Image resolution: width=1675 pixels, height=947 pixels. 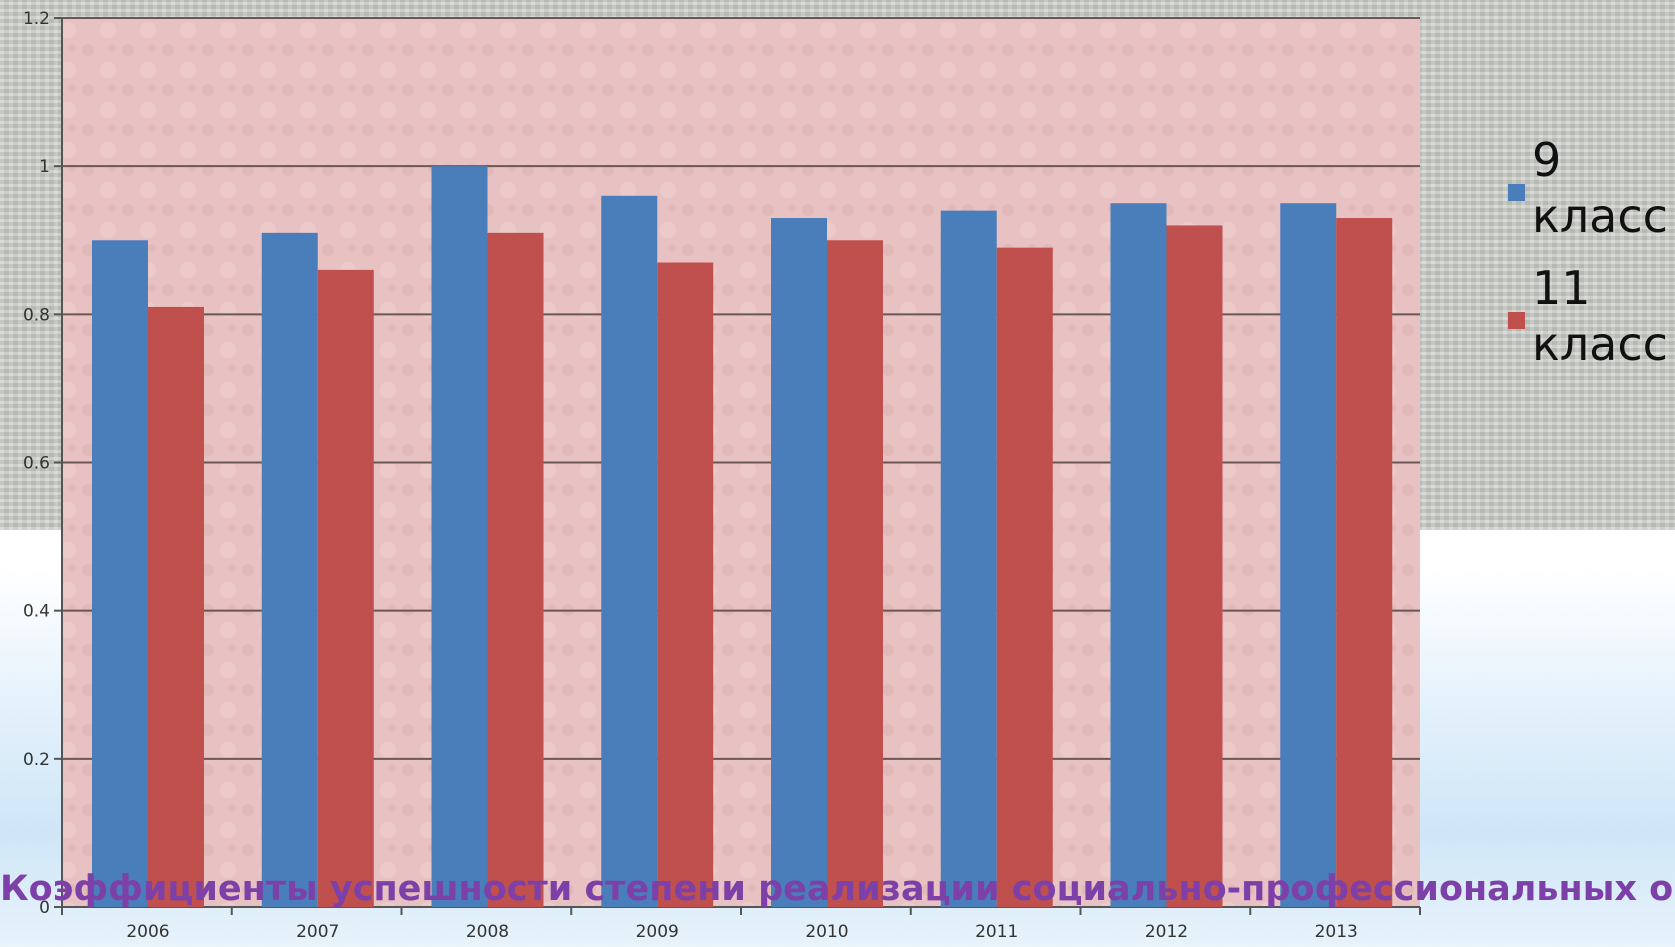 What do you see at coordinates (36, 612) in the screenshot?
I see `y-tick-label: 0.4` at bounding box center [36, 612].